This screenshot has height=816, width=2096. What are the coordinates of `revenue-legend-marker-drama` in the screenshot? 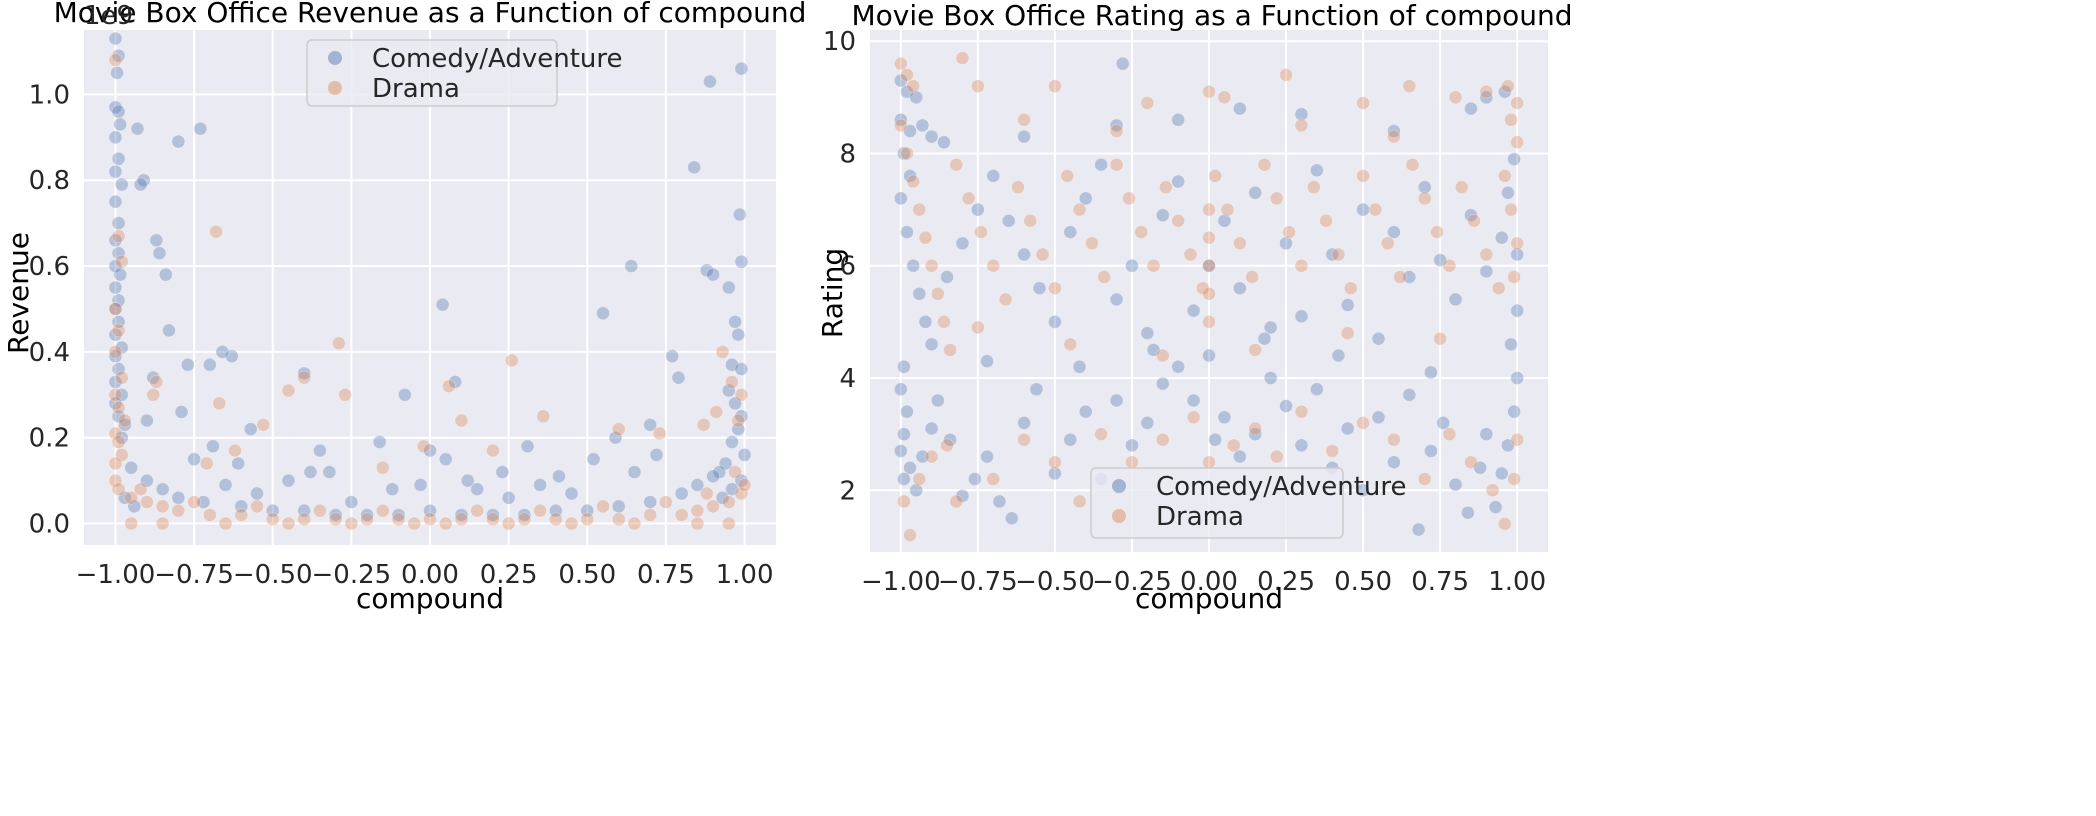 It's located at (335, 88).